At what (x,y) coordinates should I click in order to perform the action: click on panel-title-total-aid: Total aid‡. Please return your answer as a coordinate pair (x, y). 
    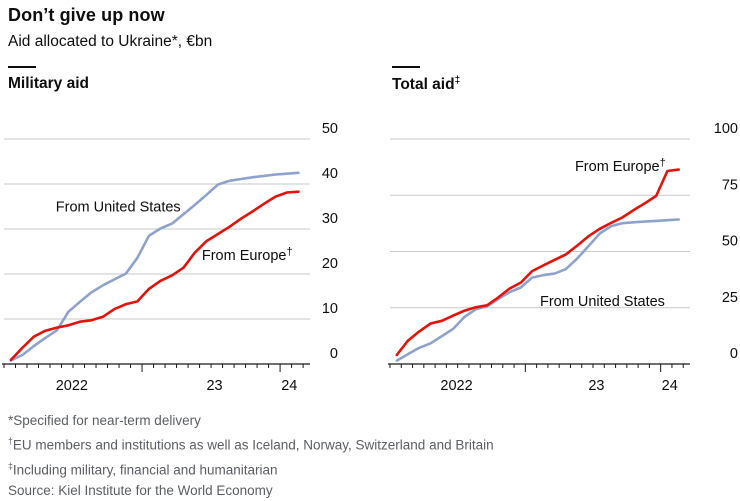
    Looking at the image, I should click on (426, 84).